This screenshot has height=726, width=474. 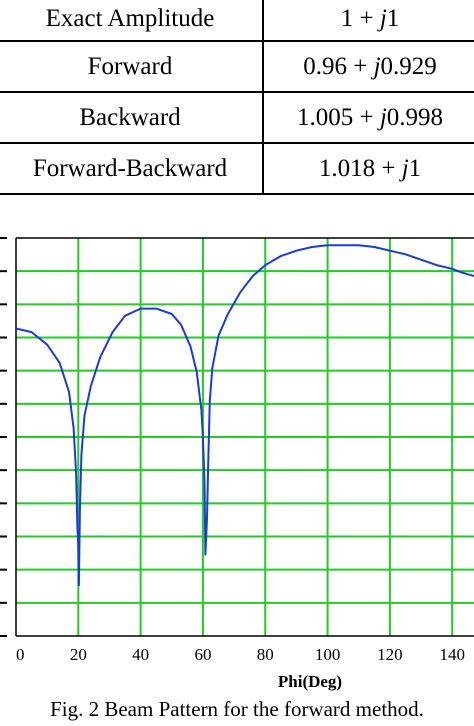 I want to click on table-row: Backward 1.005 + j0.998, so click(x=237, y=118).